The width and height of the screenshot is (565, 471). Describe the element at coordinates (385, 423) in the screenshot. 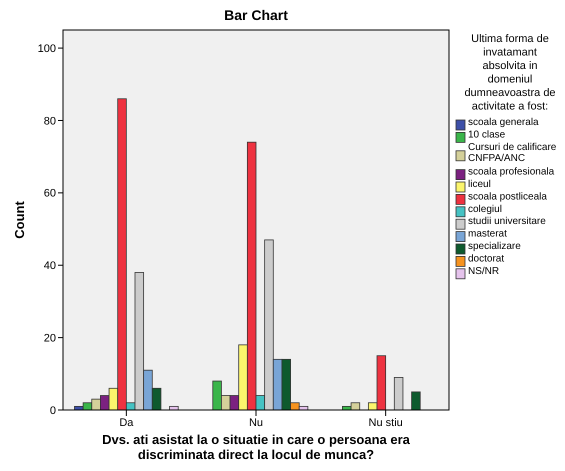

I see `x-tick-label: Nu stiu` at that location.